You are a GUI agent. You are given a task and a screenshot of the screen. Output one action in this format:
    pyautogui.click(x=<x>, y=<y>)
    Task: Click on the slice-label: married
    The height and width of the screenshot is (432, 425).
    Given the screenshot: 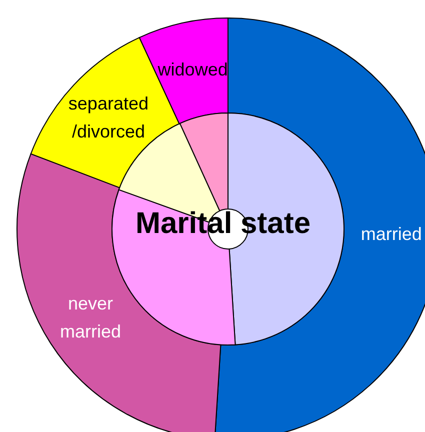 What is the action you would take?
    pyautogui.click(x=391, y=234)
    